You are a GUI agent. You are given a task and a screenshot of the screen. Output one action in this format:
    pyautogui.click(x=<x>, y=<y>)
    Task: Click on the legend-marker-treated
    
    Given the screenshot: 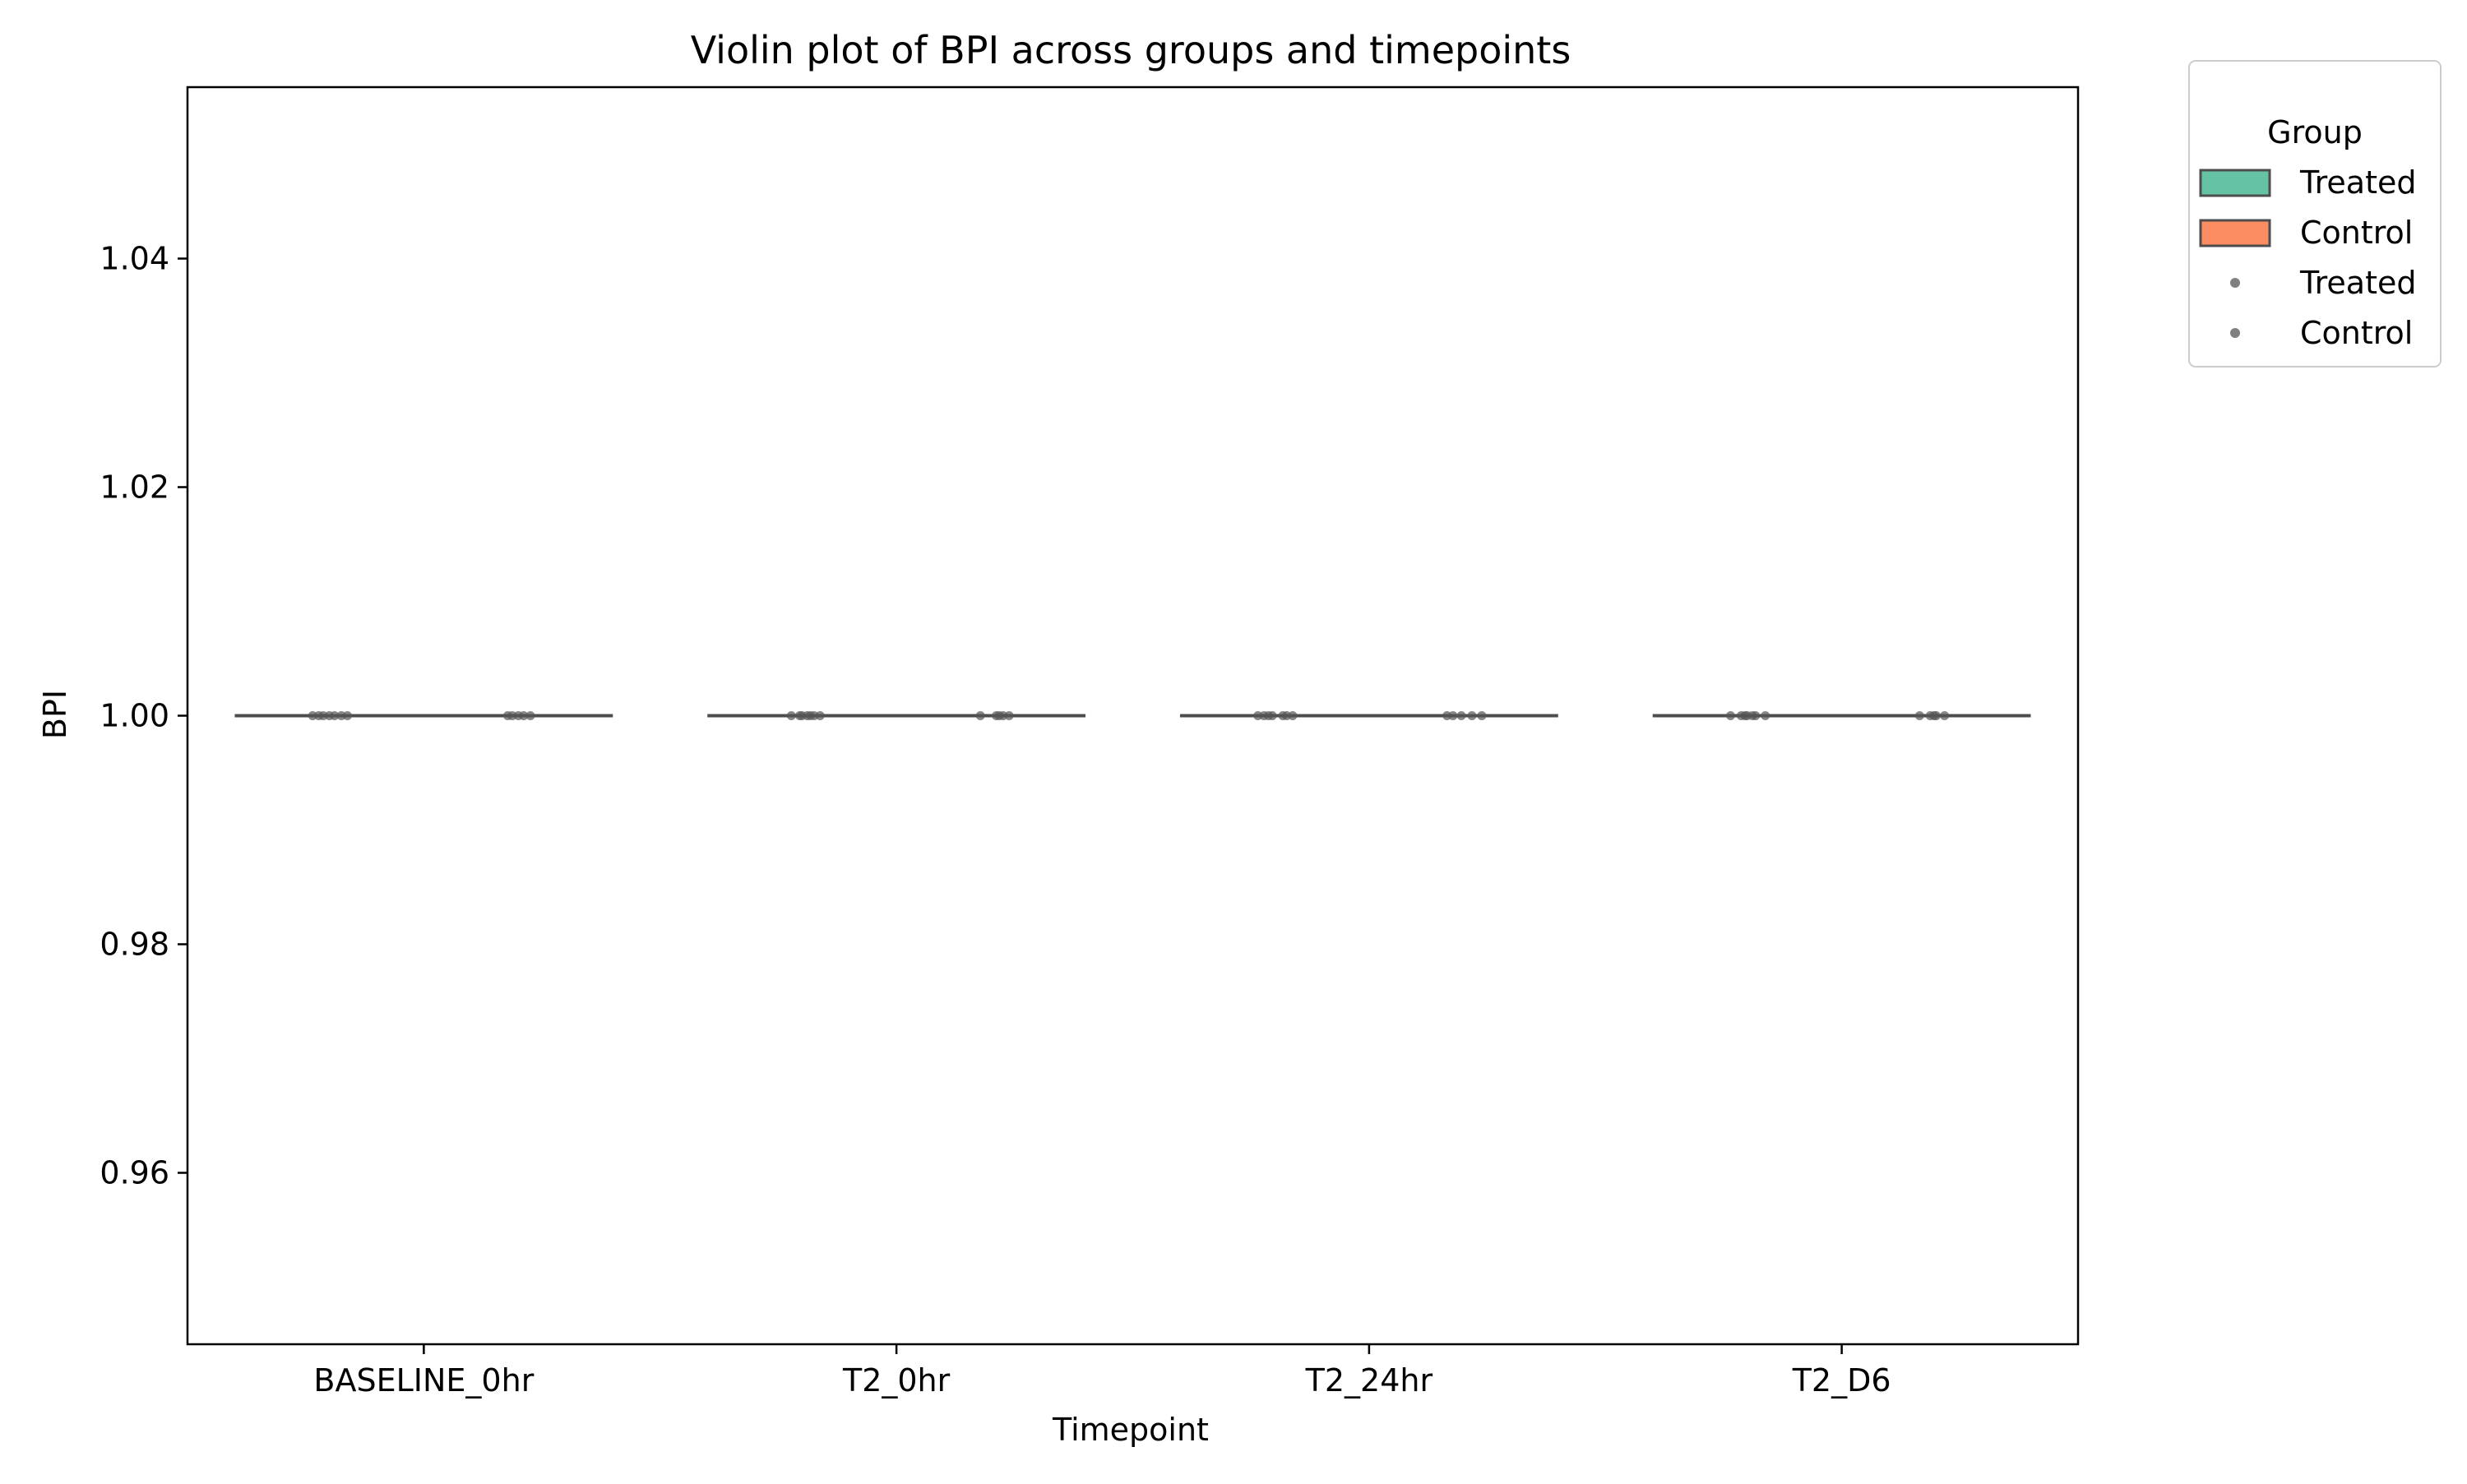 What is the action you would take?
    pyautogui.click(x=2235, y=283)
    